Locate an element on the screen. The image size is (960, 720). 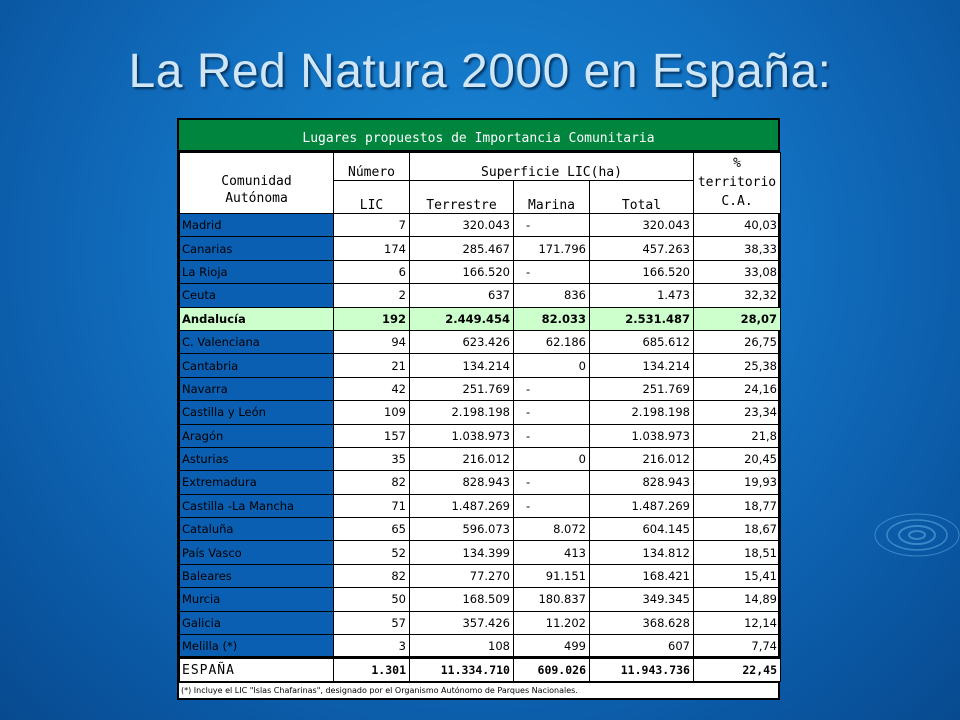
cell-terrestre: 828.943 is located at coordinates (461, 482).